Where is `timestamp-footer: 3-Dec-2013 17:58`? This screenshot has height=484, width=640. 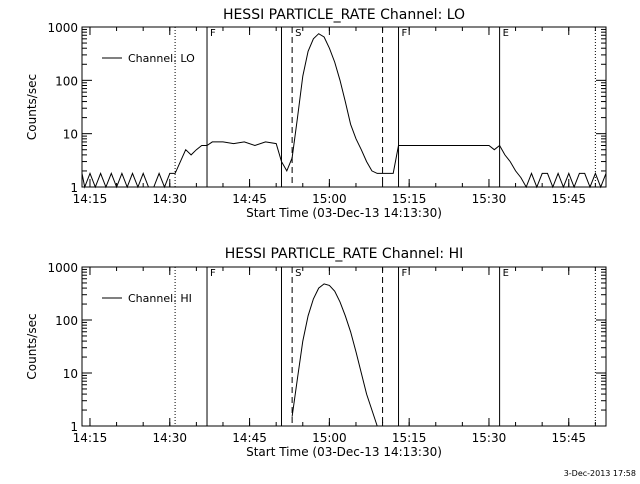 timestamp-footer: 3-Dec-2013 17:58 is located at coordinates (599, 473).